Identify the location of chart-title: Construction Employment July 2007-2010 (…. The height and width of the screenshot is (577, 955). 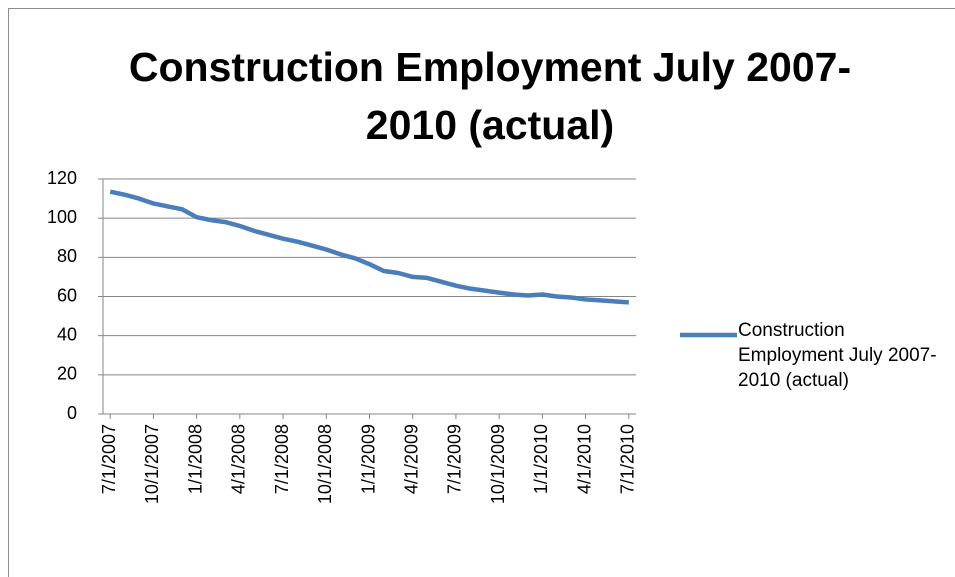
(490, 96).